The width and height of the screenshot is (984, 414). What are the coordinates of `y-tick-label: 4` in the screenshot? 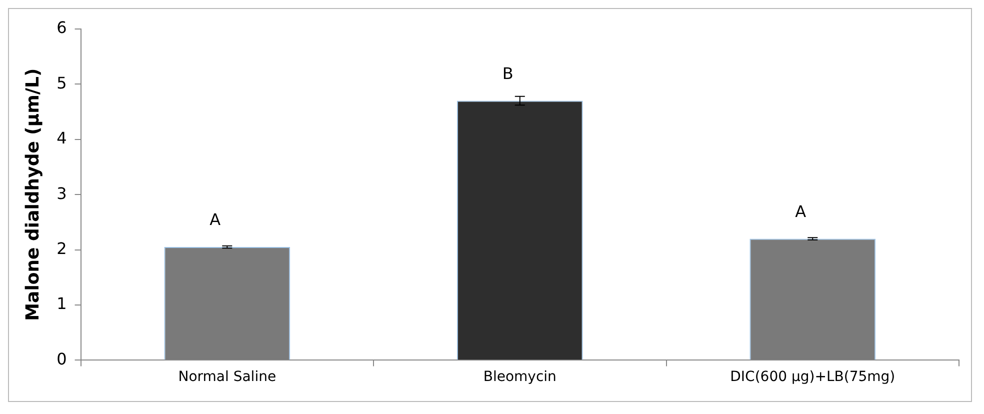 It's located at (61, 138).